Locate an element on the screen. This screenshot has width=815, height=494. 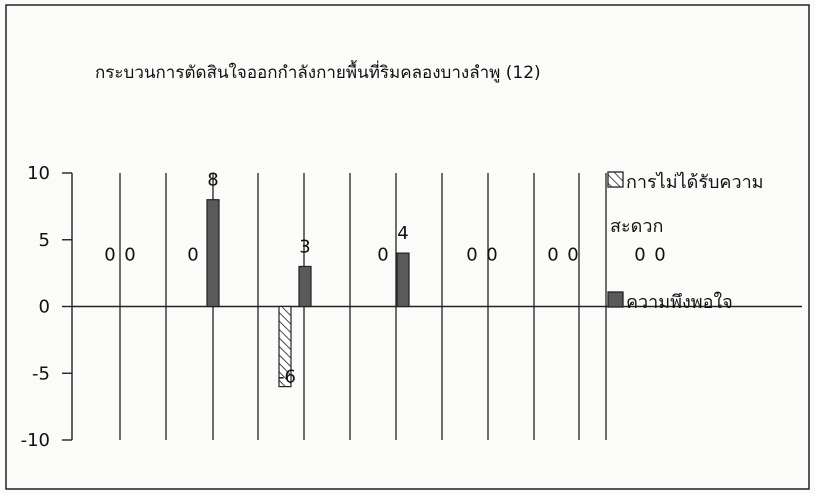
legend-label: ความพึงพอใจ is located at coordinates (679, 302).